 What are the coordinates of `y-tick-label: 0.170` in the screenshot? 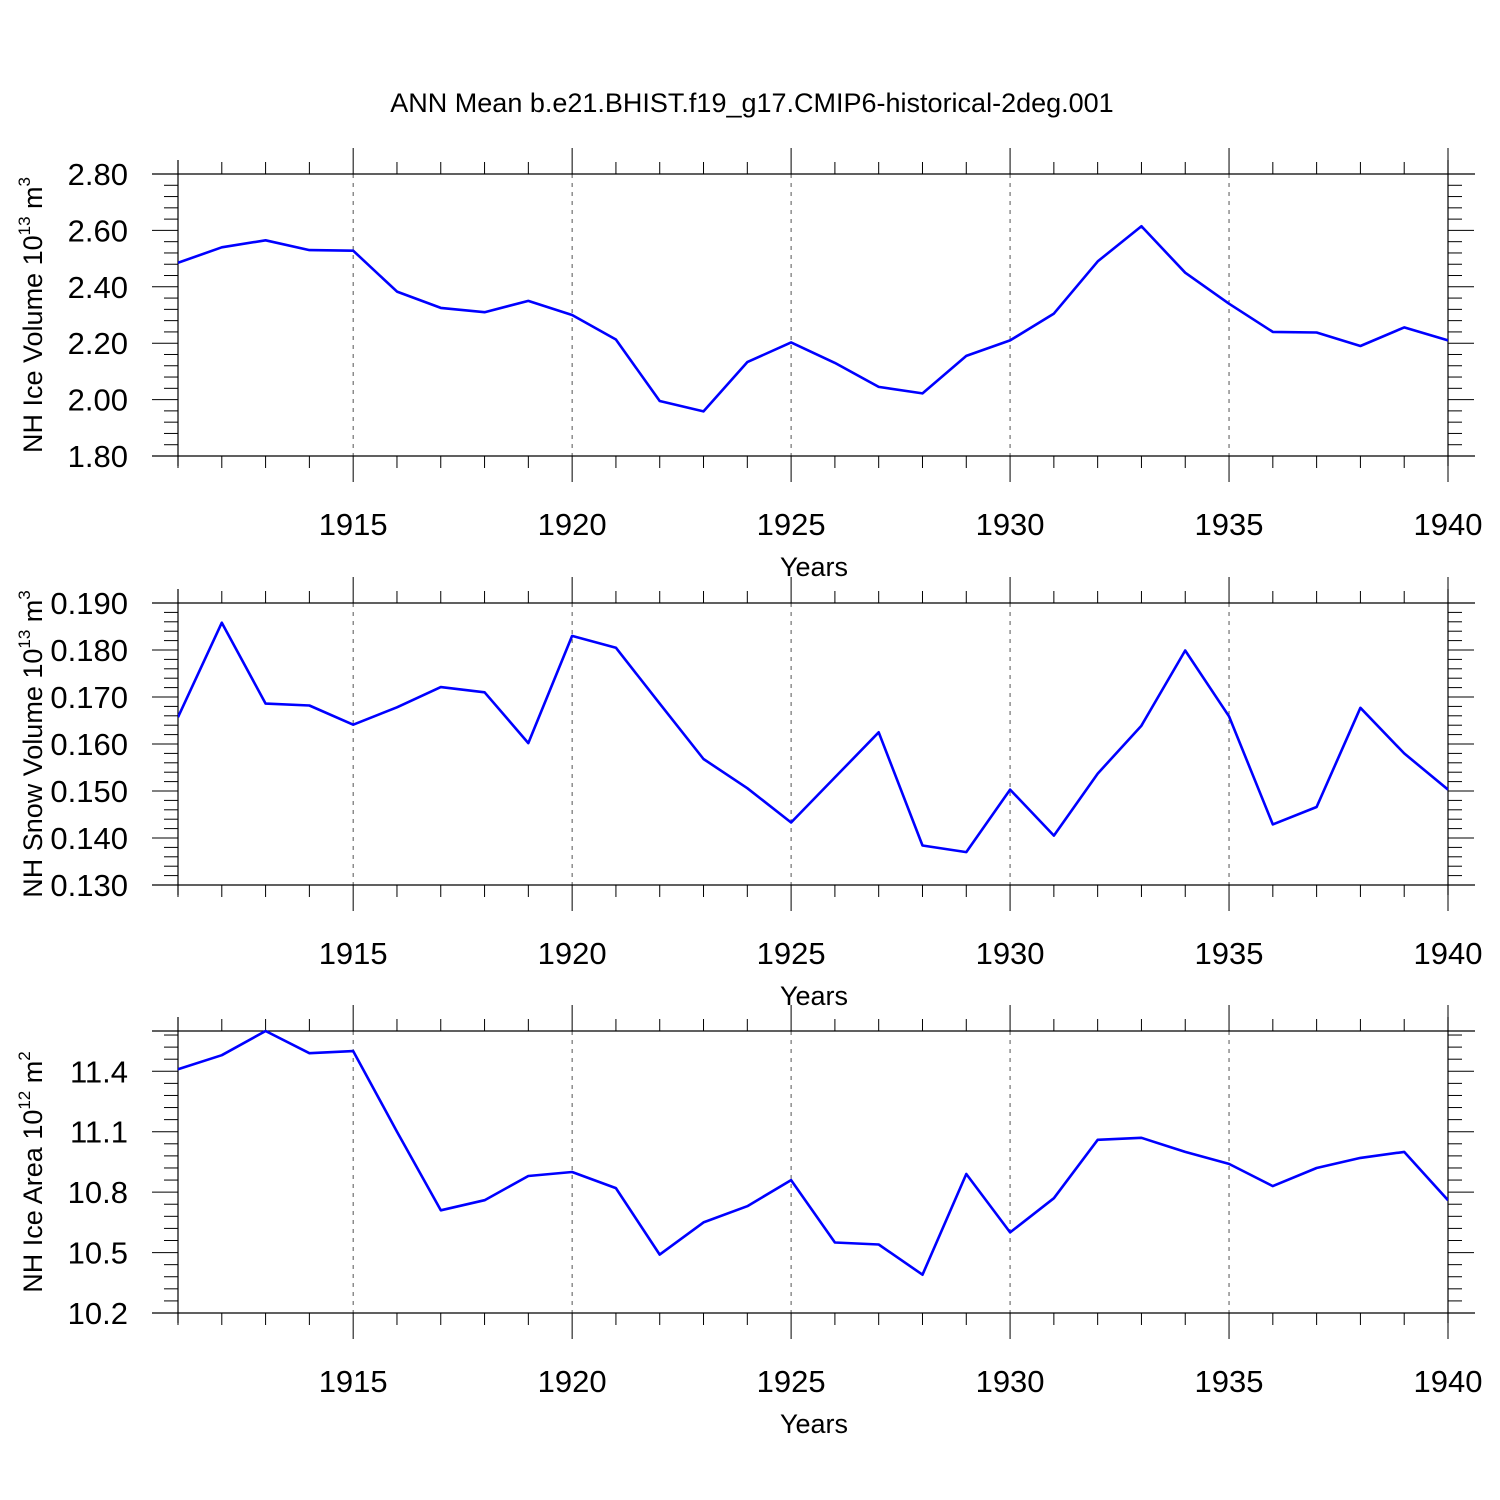 It's located at (89, 697).